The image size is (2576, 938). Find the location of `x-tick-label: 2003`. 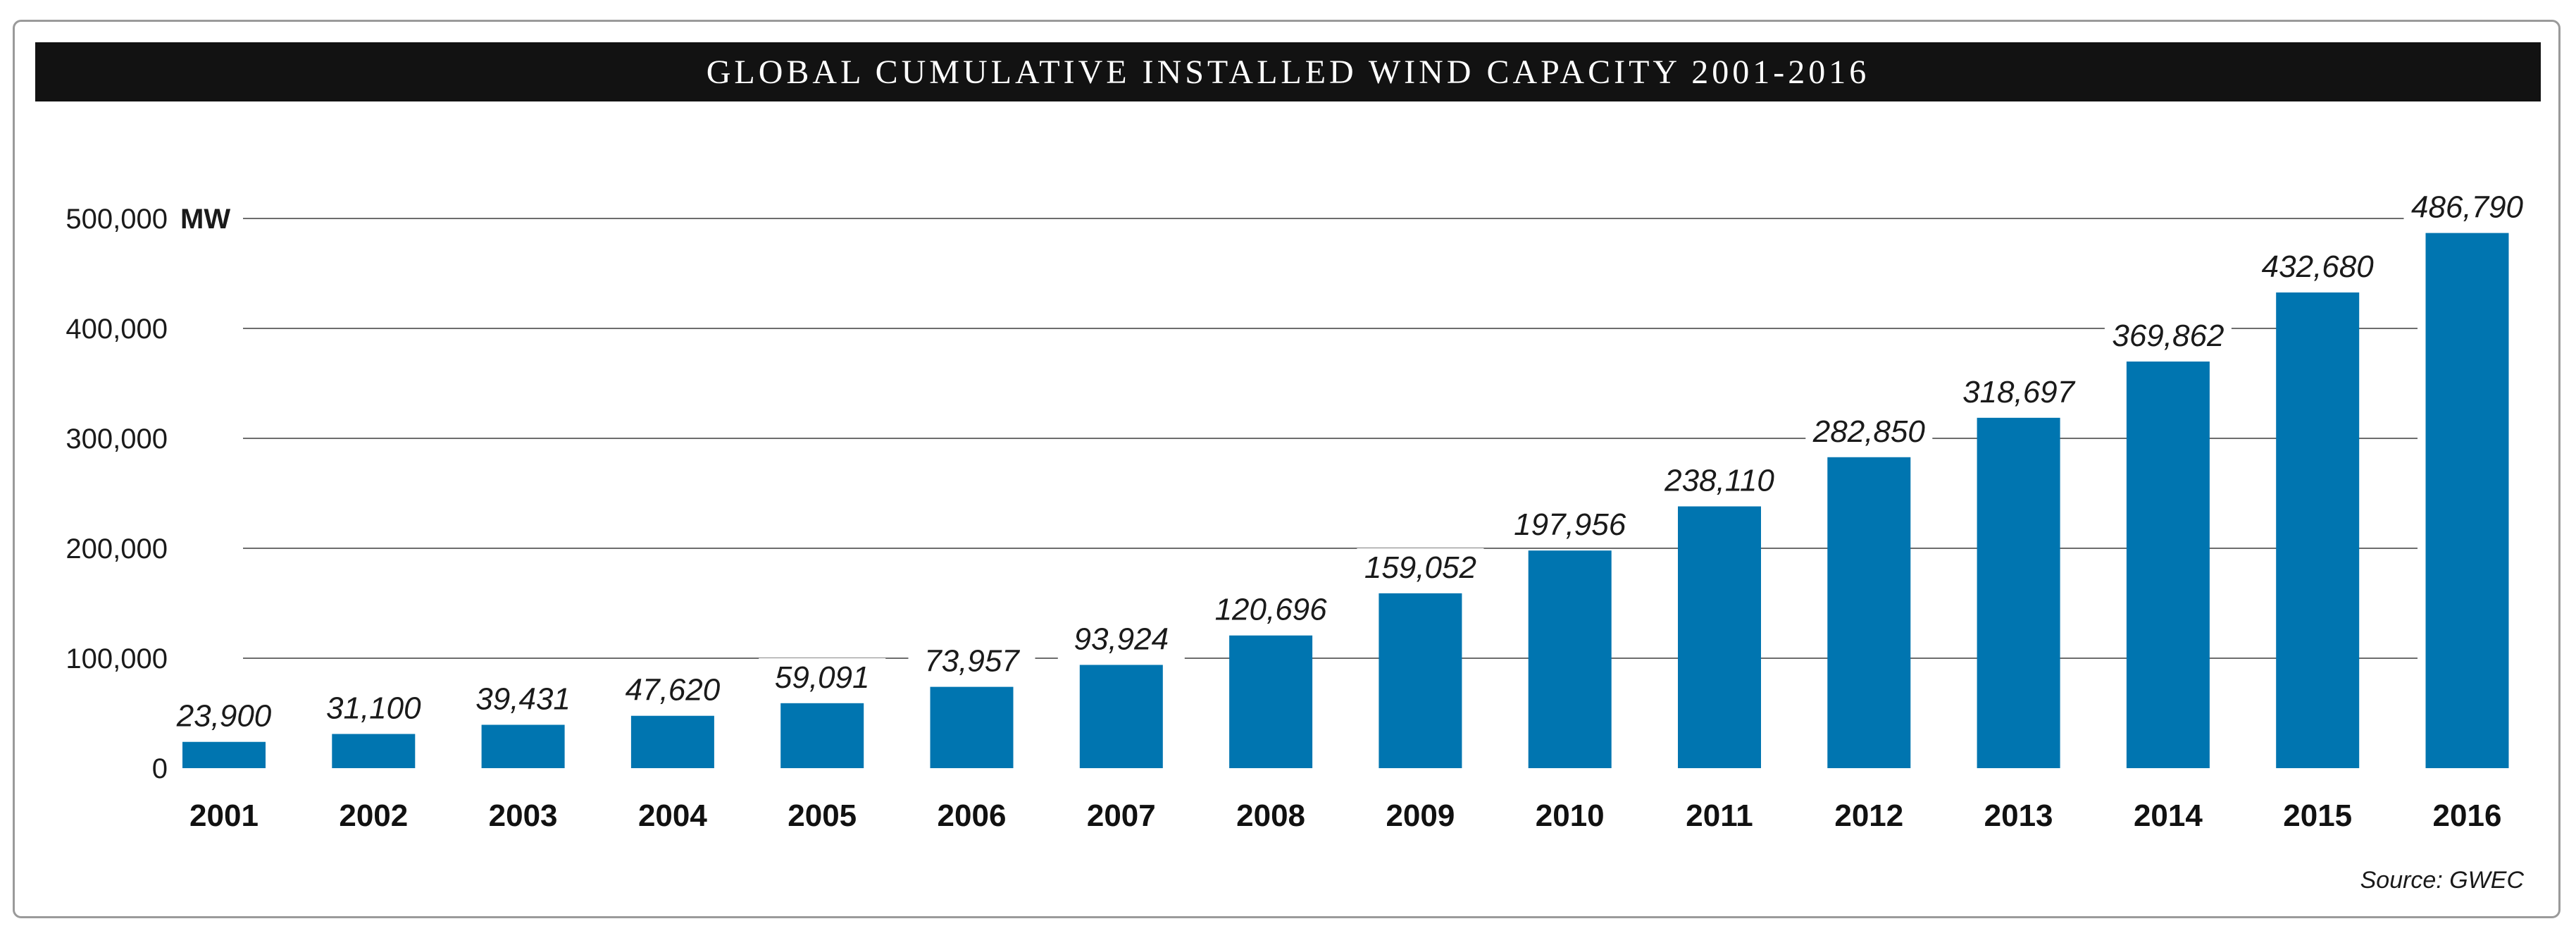

x-tick-label: 2003 is located at coordinates (523, 815).